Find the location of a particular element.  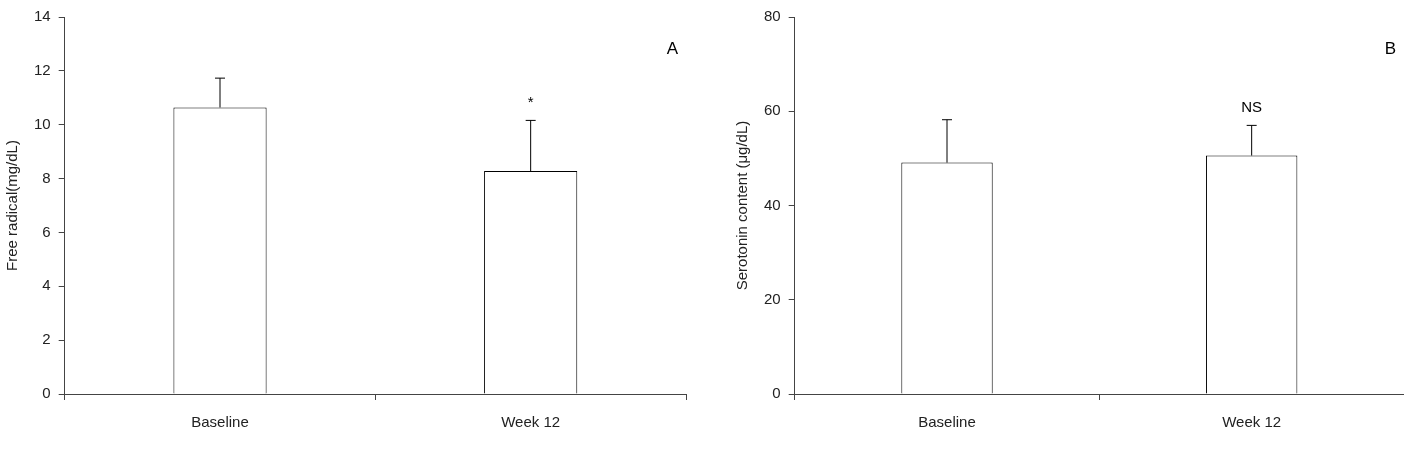

y-tick-label: 20 is located at coordinates (772, 298).